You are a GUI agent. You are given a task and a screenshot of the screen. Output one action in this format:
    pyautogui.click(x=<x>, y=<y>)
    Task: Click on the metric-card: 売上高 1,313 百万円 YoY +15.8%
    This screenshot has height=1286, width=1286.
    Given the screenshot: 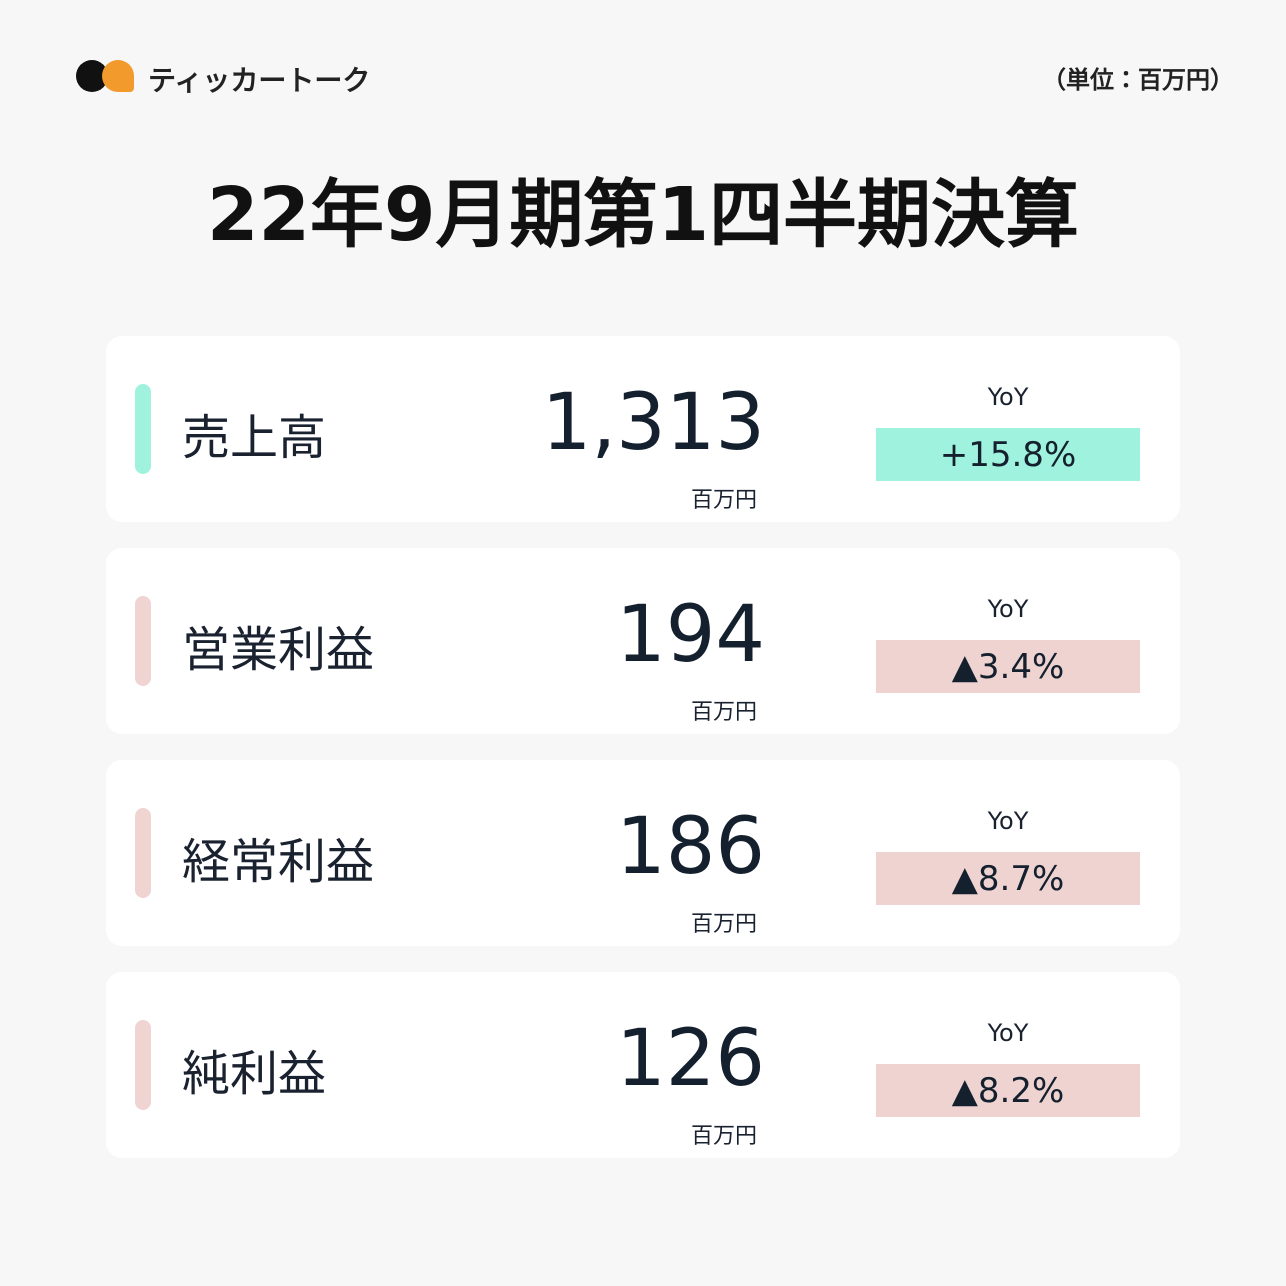 What is the action you would take?
    pyautogui.click(x=643, y=429)
    